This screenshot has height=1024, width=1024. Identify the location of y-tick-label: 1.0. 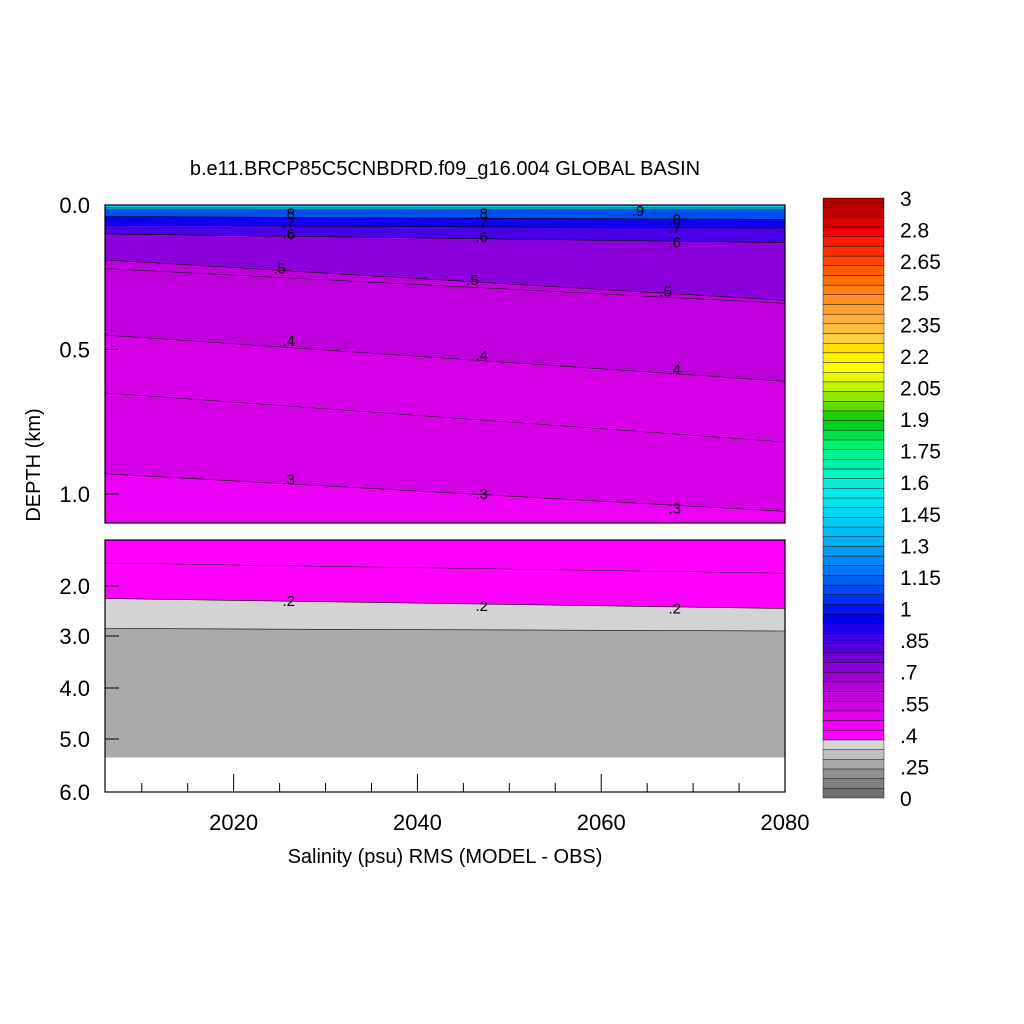
(74, 494).